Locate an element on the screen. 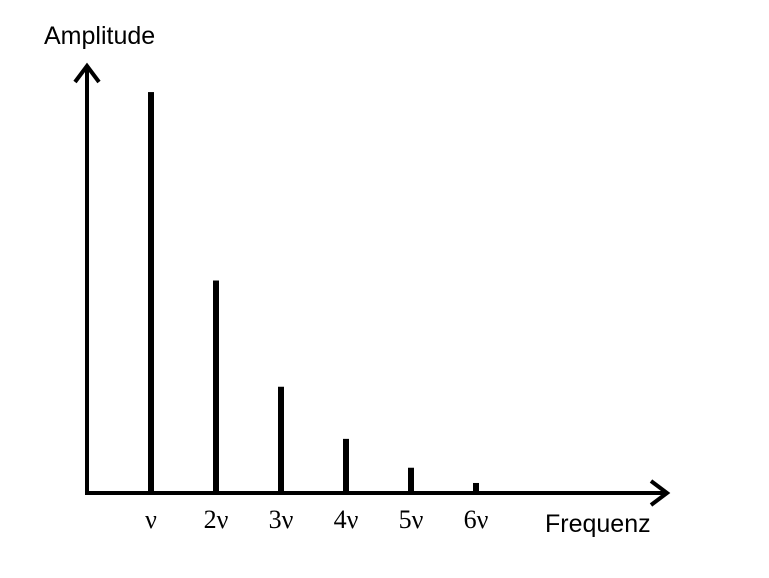 The height and width of the screenshot is (578, 769). tick-label-3: 3ν is located at coordinates (281, 519).